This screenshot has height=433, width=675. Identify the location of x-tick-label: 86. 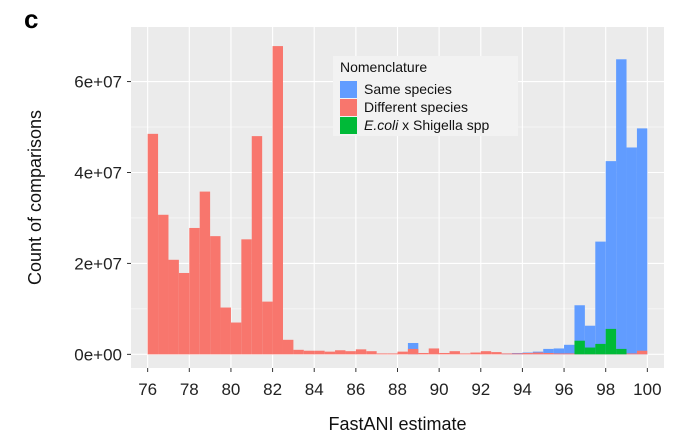
(355, 389).